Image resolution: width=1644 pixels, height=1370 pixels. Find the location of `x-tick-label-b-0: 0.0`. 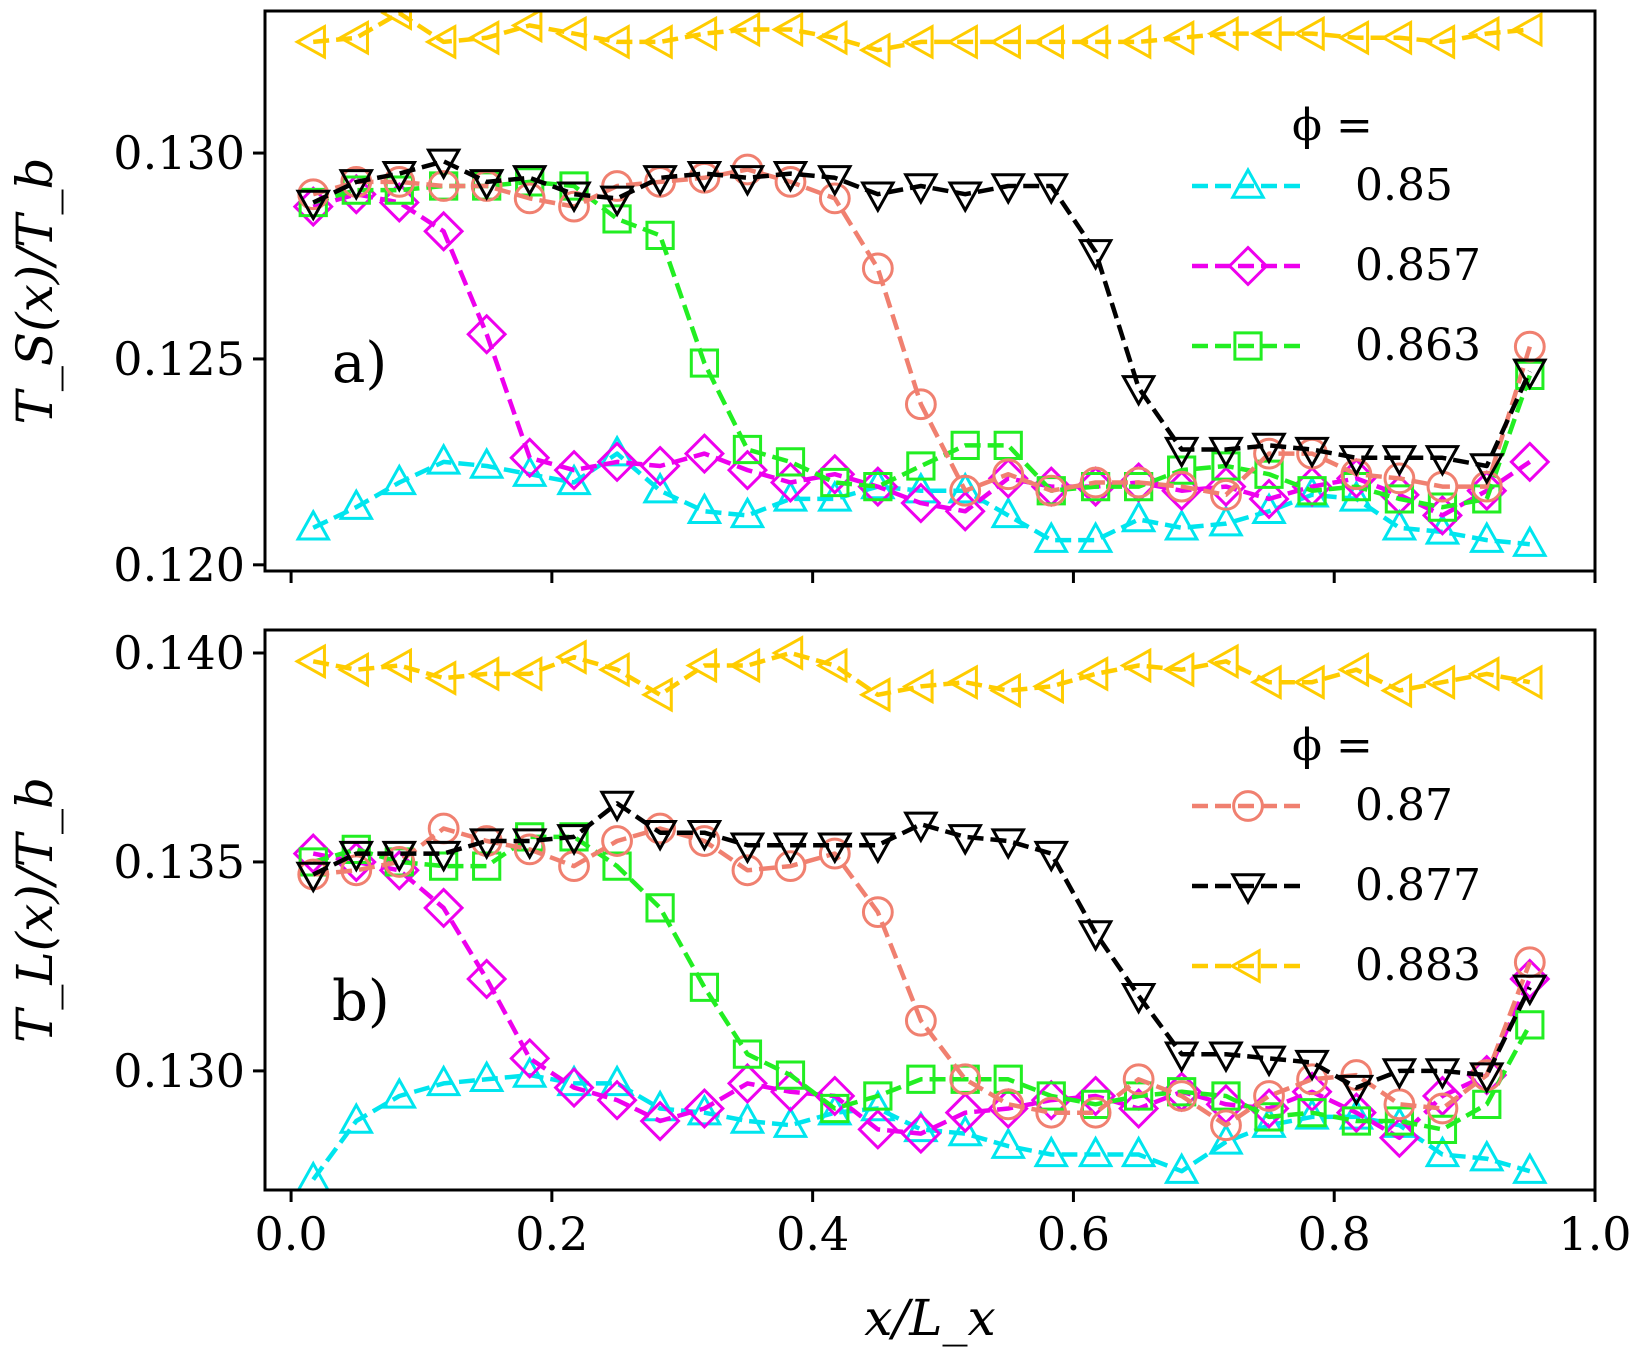

x-tick-label-b-0: 0.0 is located at coordinates (291, 1234).